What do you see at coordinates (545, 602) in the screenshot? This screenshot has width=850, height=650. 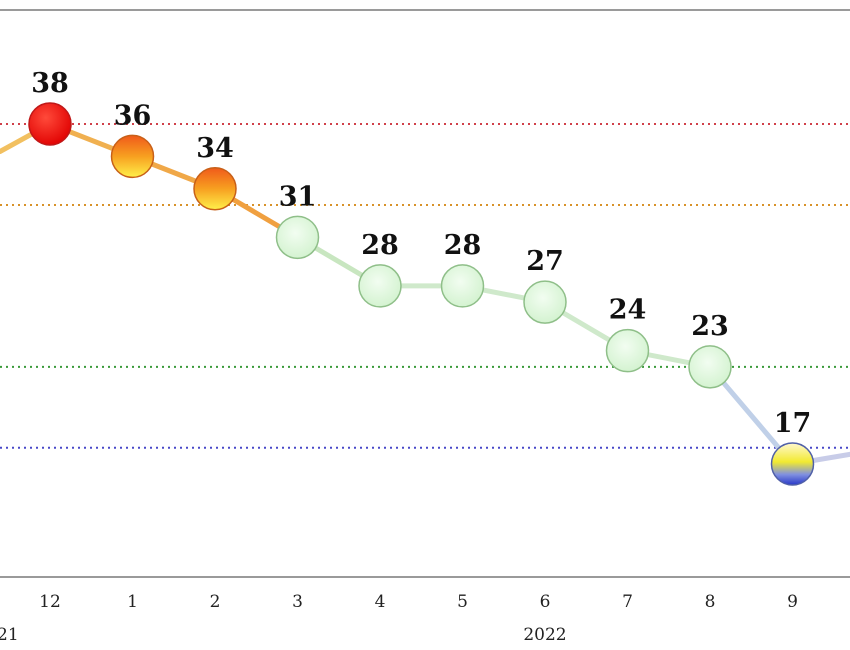 I see `x-tick-label: 6` at bounding box center [545, 602].